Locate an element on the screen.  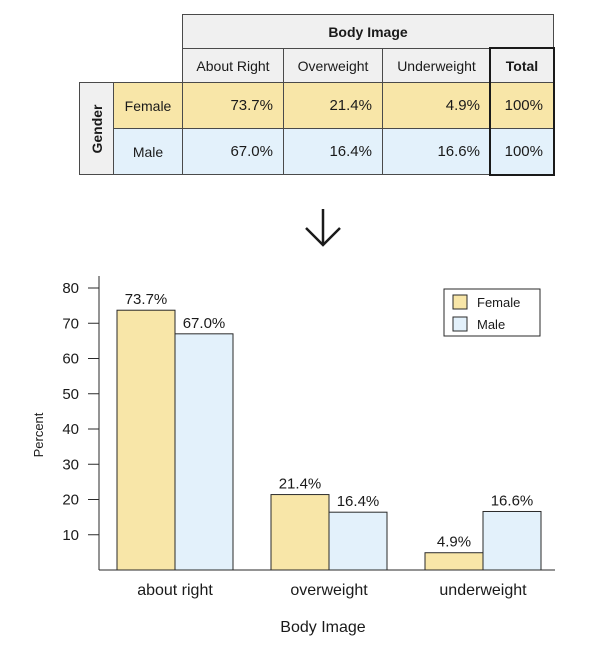
bar-female-underweight is located at coordinates (454, 561).